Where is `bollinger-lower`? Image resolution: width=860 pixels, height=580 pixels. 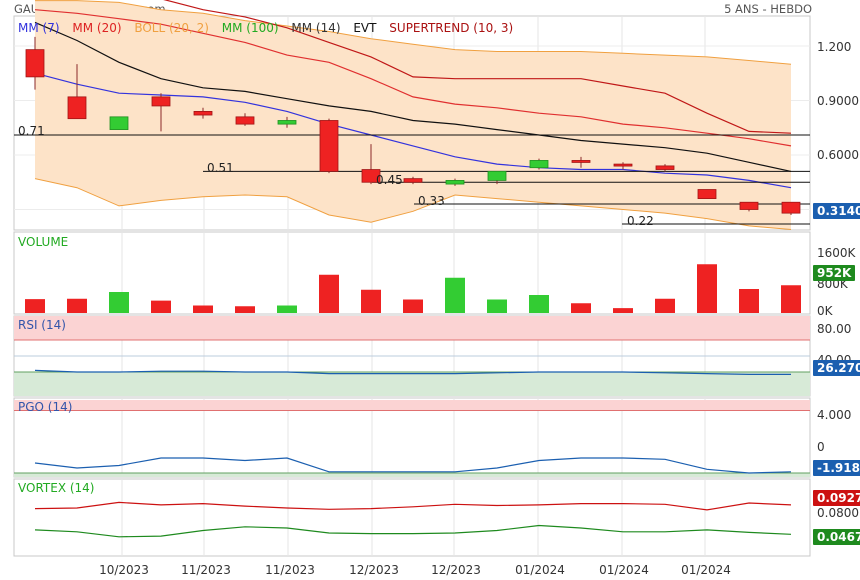 bollinger-lower is located at coordinates (413, 204).